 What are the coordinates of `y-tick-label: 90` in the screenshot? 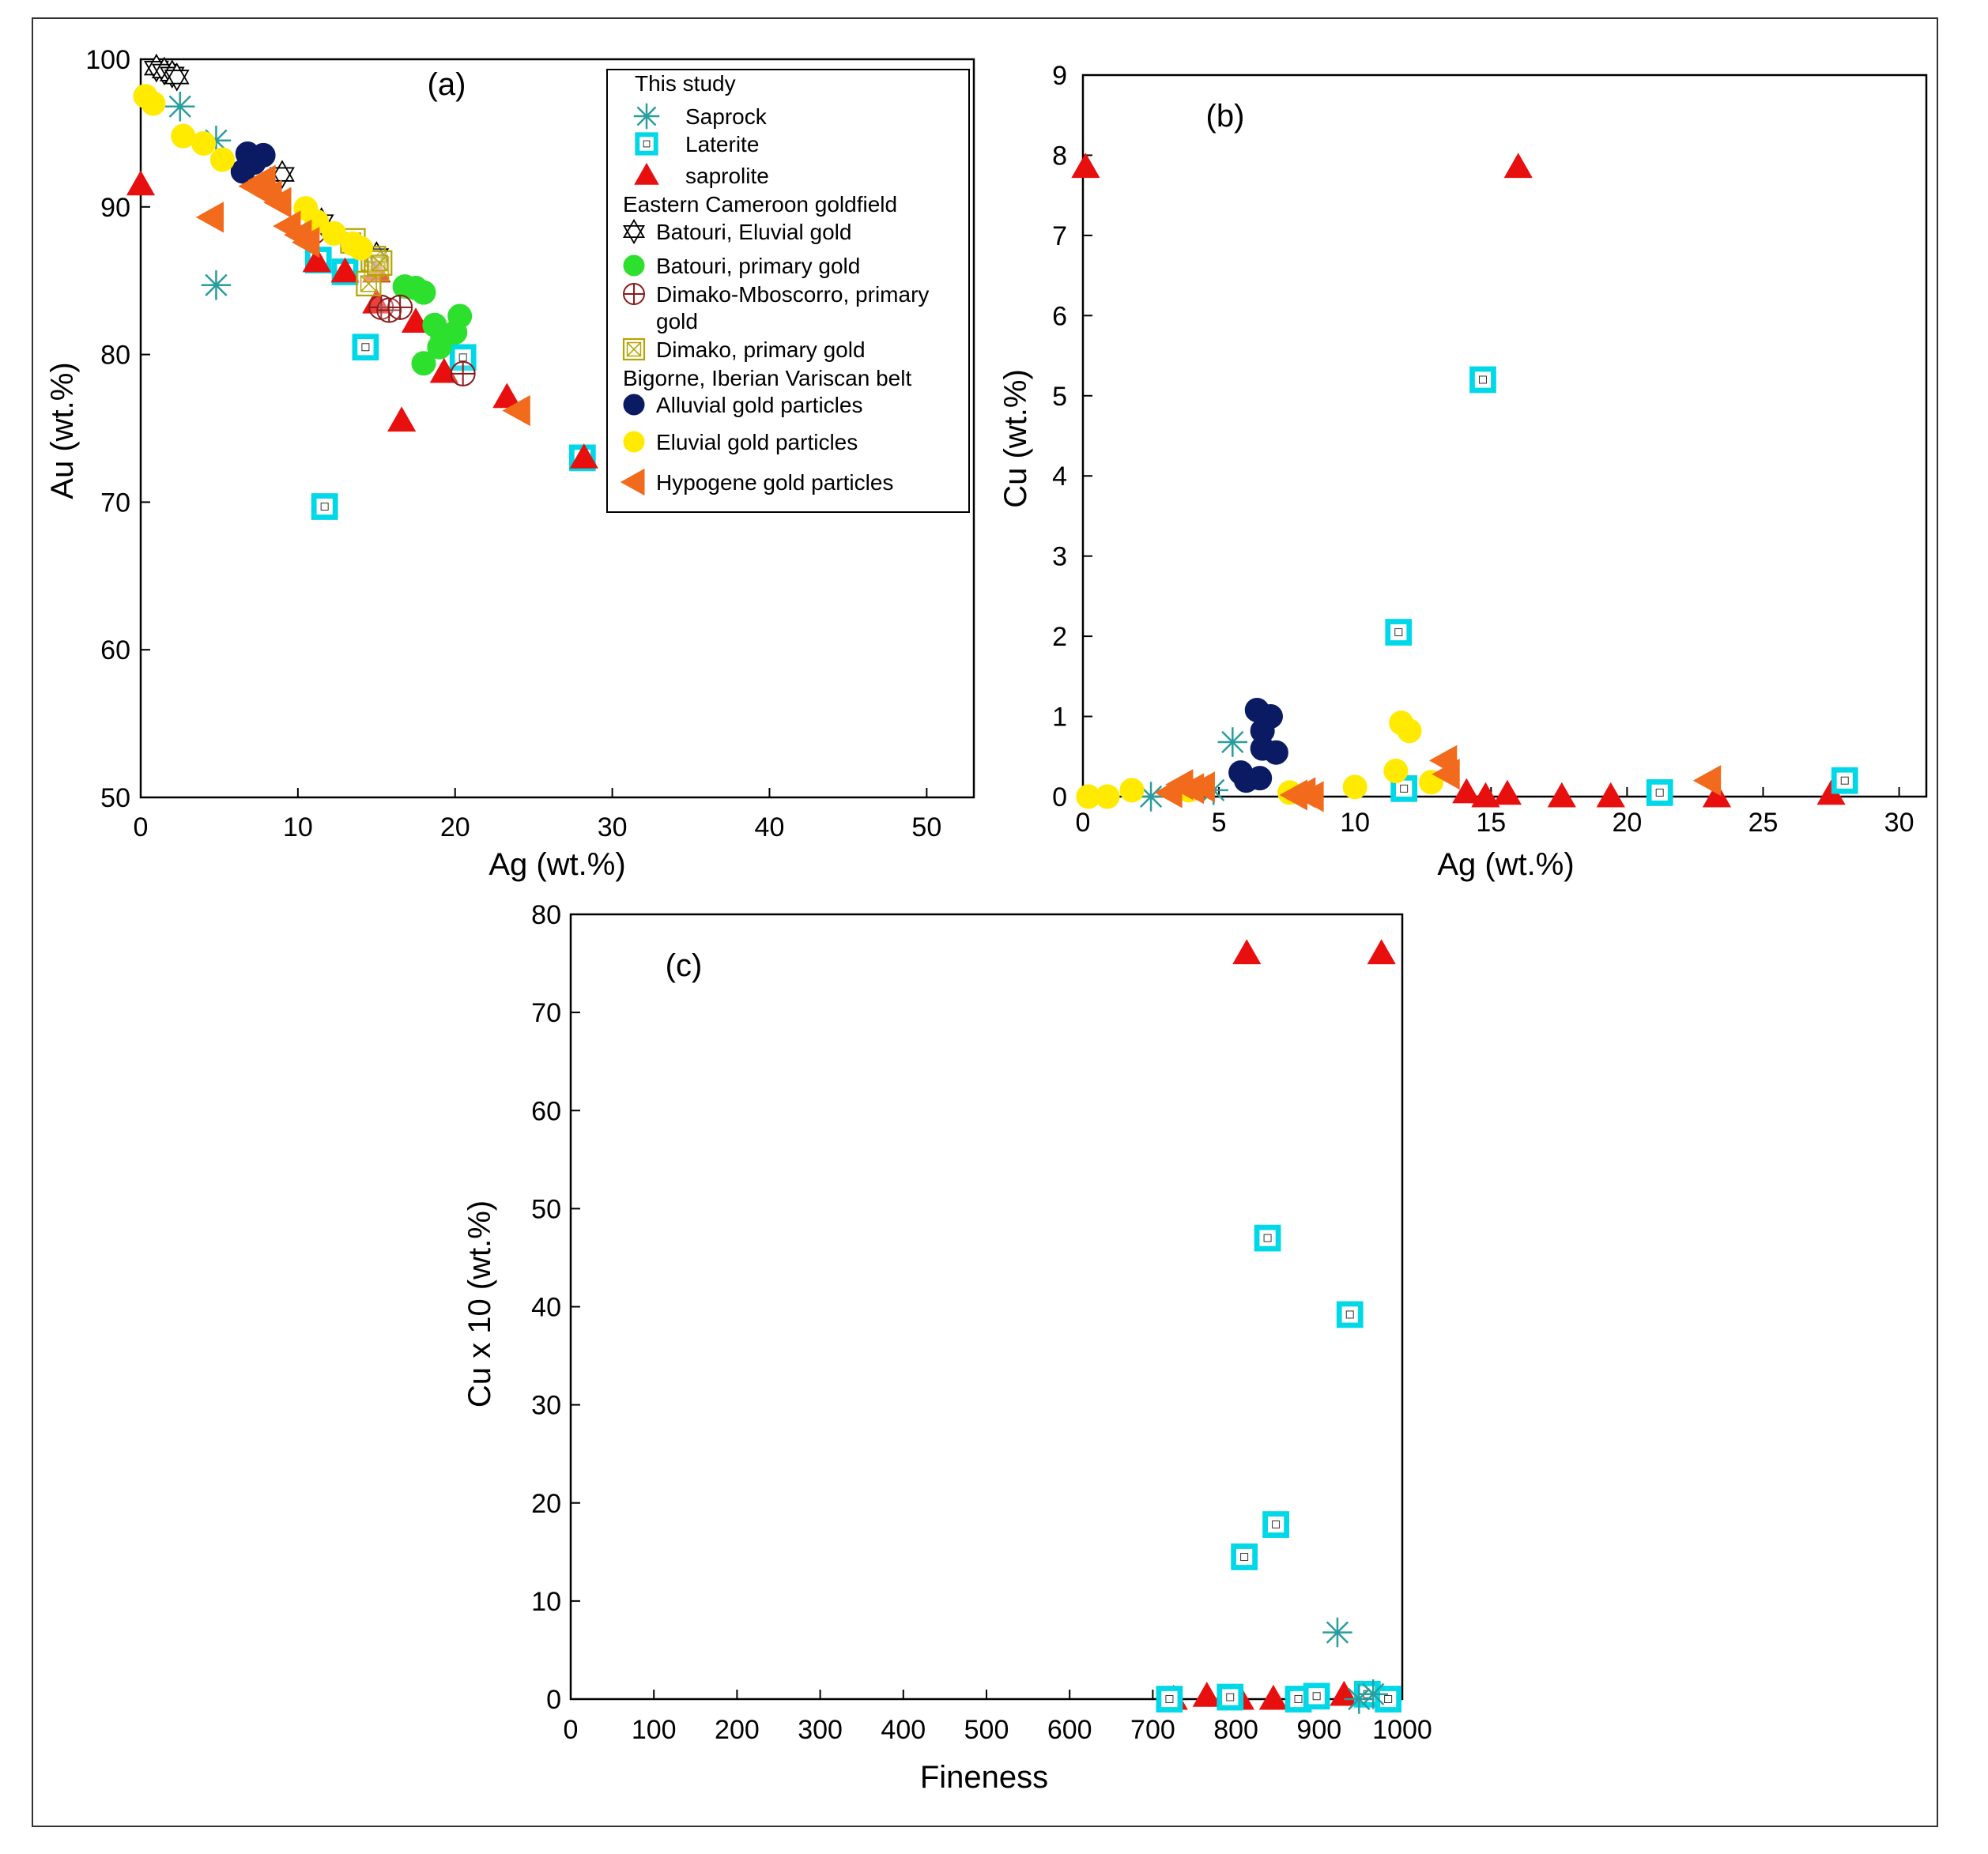 It's located at (115, 208).